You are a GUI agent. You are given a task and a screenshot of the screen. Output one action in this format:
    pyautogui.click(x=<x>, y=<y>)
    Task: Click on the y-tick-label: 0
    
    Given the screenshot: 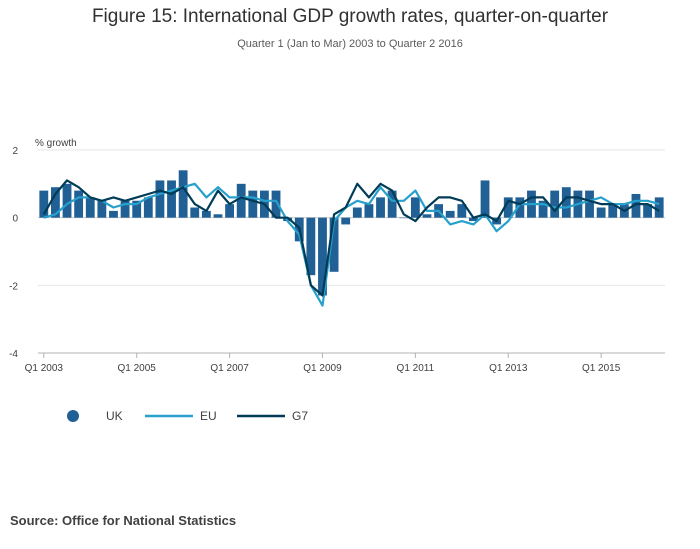 What is the action you would take?
    pyautogui.click(x=15, y=219)
    